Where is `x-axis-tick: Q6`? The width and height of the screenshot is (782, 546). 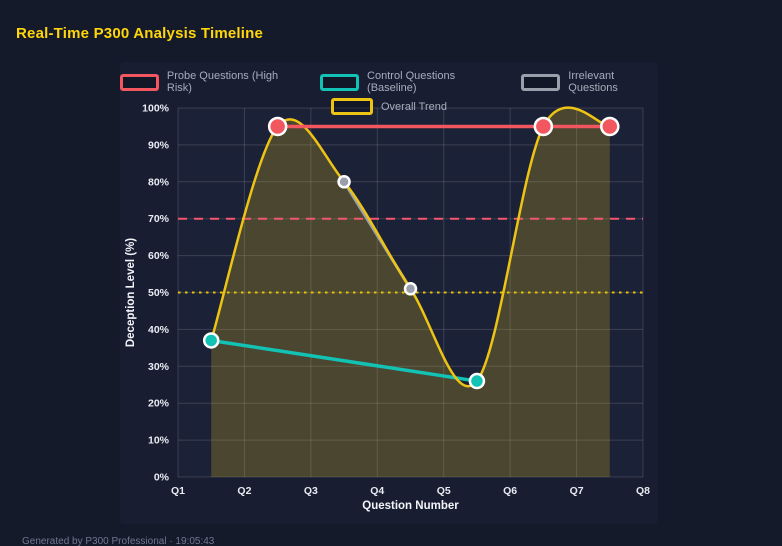
x-axis-tick: Q6 is located at coordinates (510, 491).